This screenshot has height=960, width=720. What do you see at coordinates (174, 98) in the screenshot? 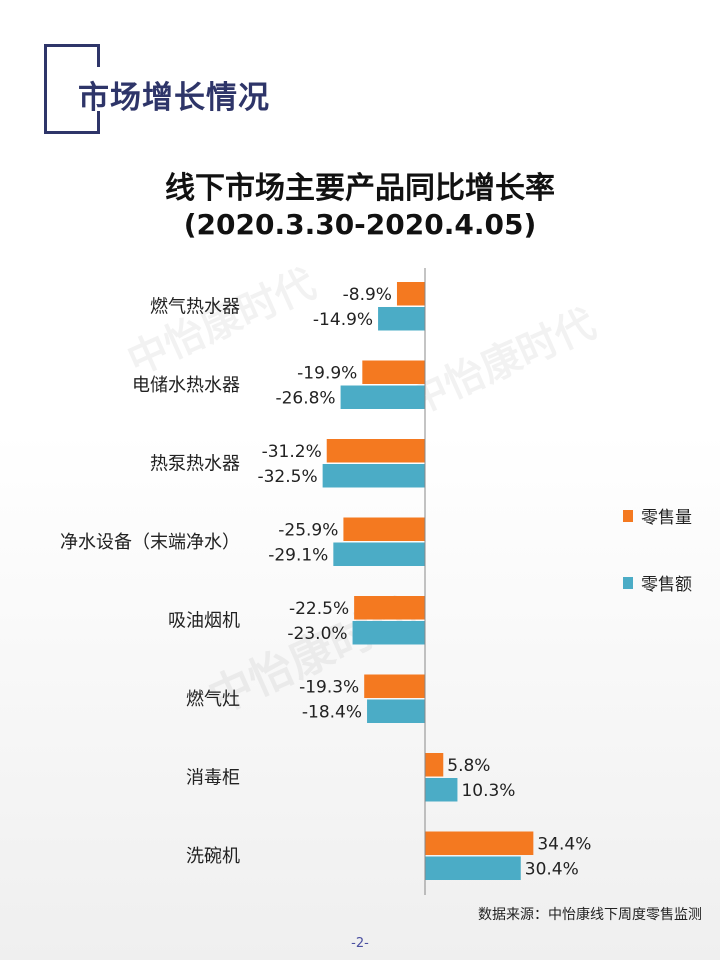
I see `page-title: 市场增长情况` at bounding box center [174, 98].